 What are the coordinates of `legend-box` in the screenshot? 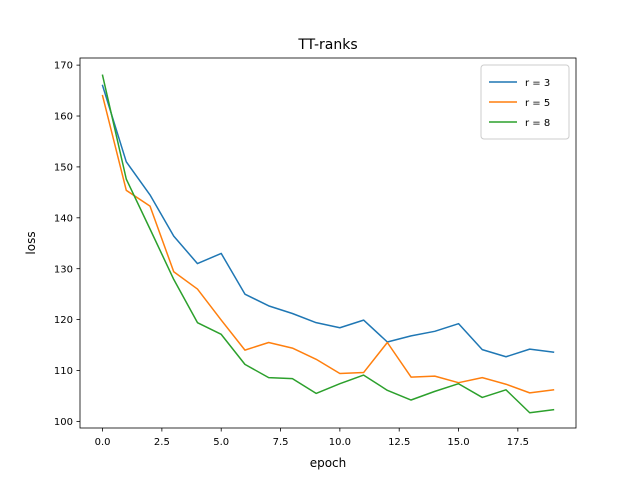 It's located at (525, 102).